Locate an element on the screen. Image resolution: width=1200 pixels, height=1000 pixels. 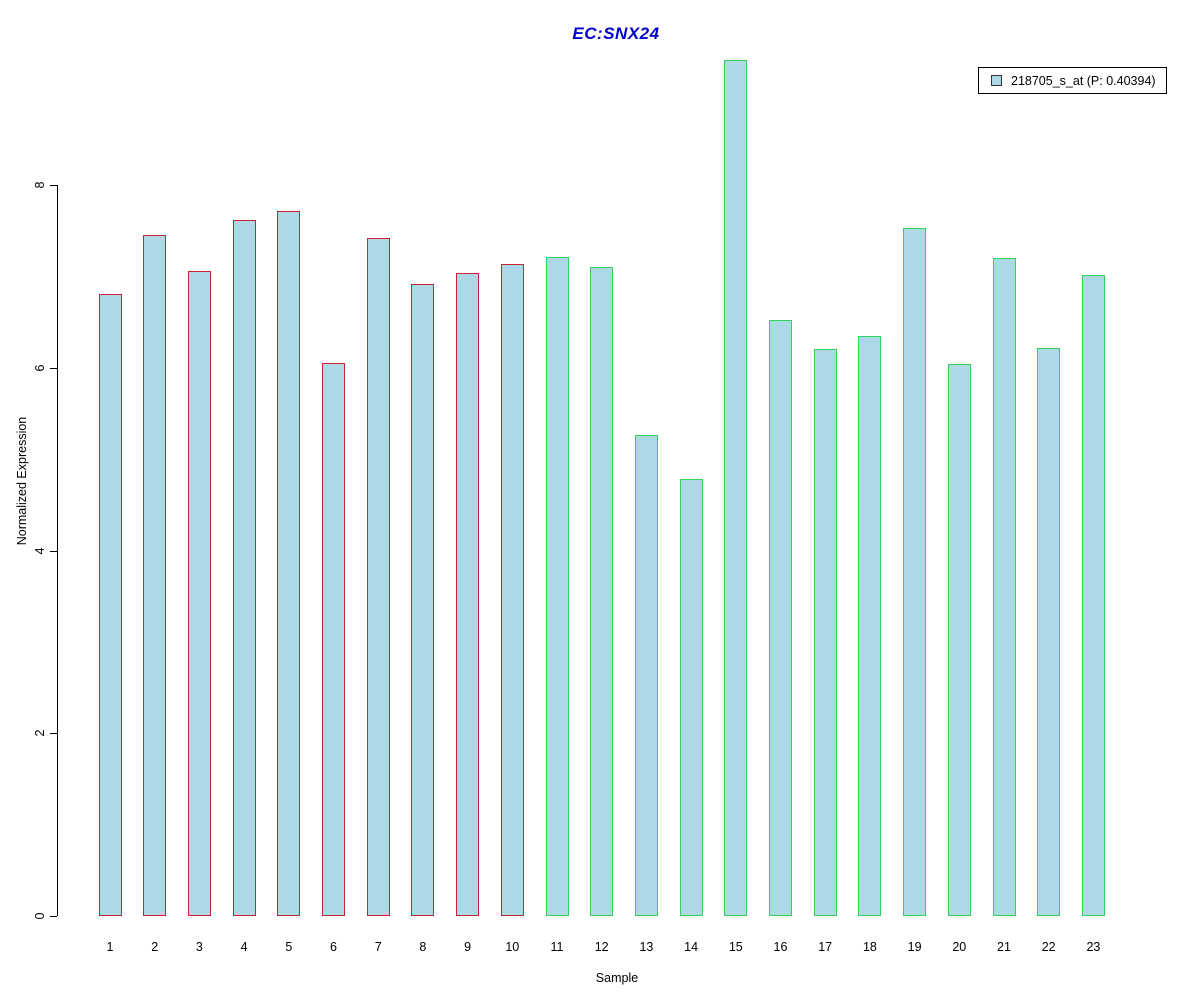
x-tick-label: 16 is located at coordinates (780, 947).